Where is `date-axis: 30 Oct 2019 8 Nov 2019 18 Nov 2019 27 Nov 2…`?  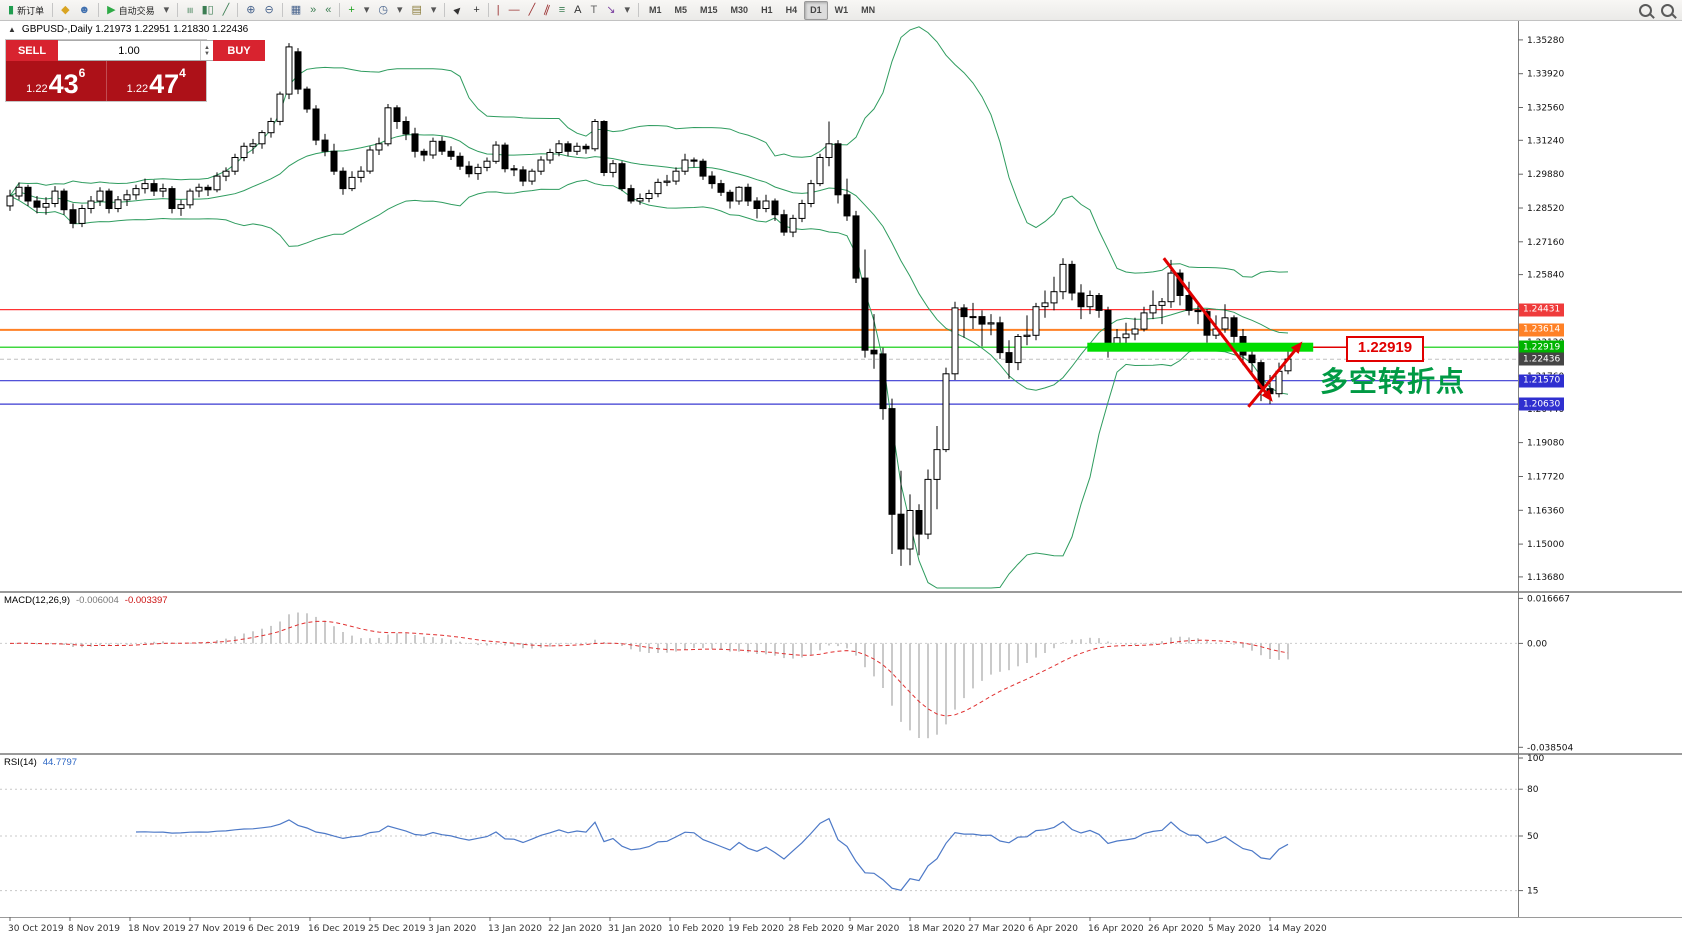 date-axis: 30 Oct 2019 8 Nov 2019 18 Nov 2019 27 Nov 2… is located at coordinates (667, 925).